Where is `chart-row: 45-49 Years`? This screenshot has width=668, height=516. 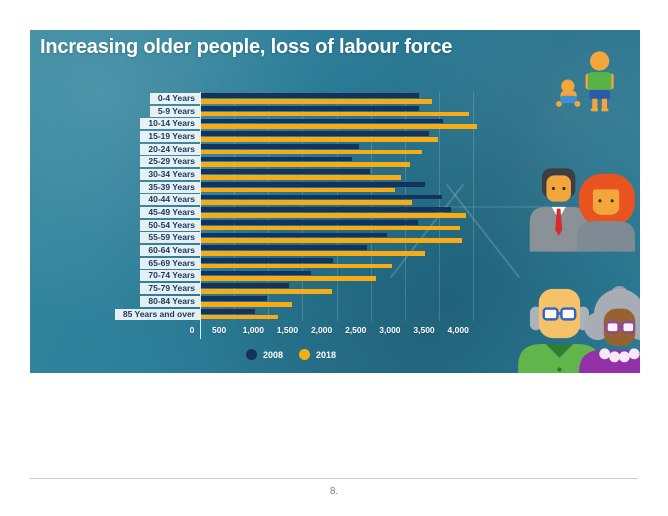
chart-row: 45-49 Years is located at coordinates (265, 212).